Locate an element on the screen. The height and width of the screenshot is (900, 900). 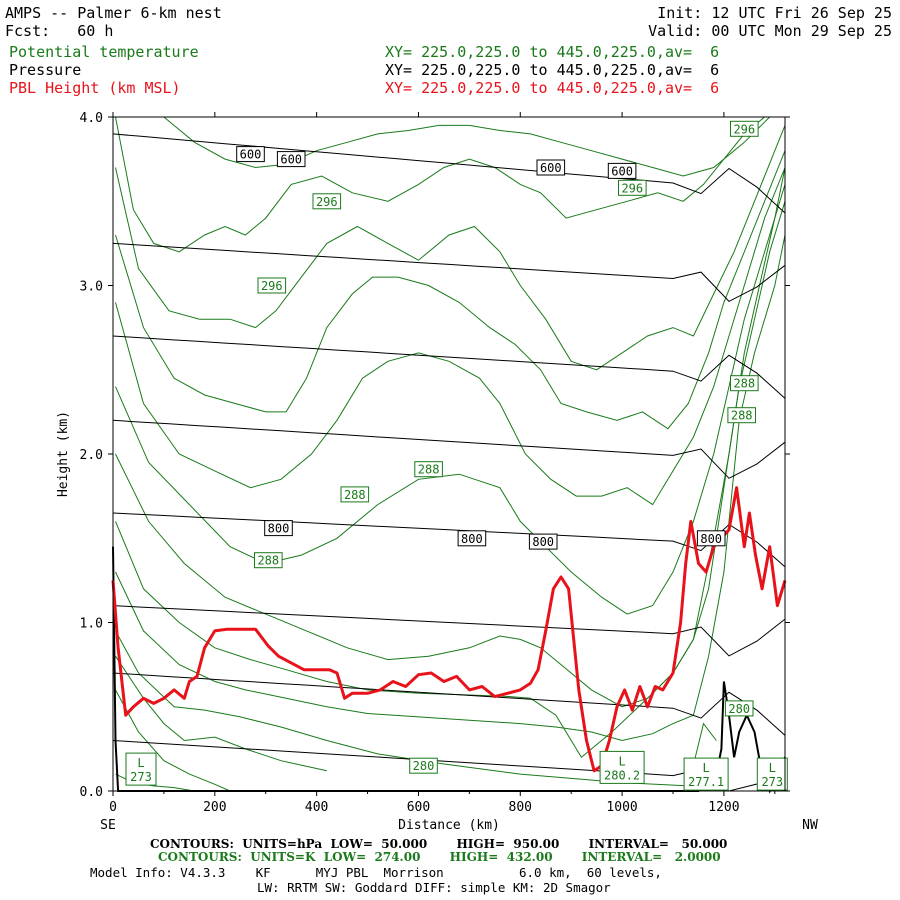
x-tick-label: 800 is located at coordinates (520, 807).